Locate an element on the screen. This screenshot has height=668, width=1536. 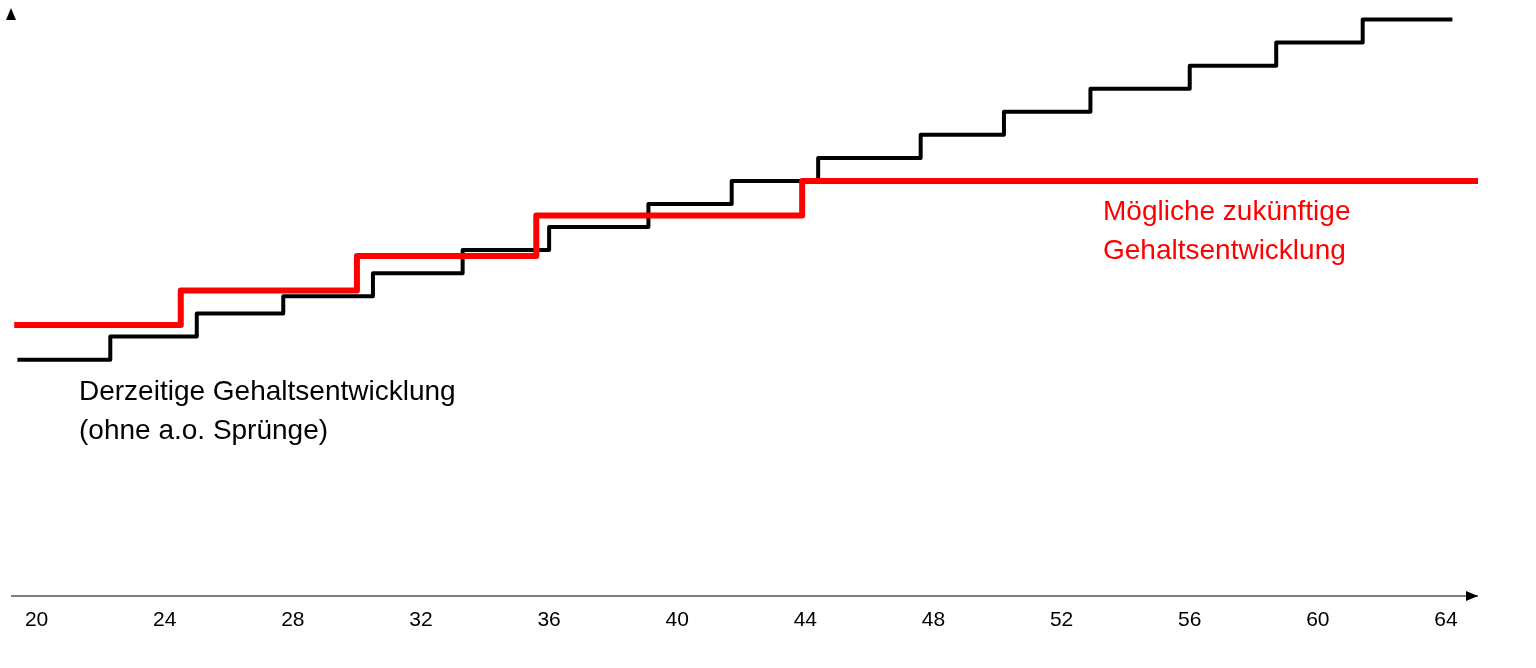
x-tick-label: 44 is located at coordinates (805, 618).